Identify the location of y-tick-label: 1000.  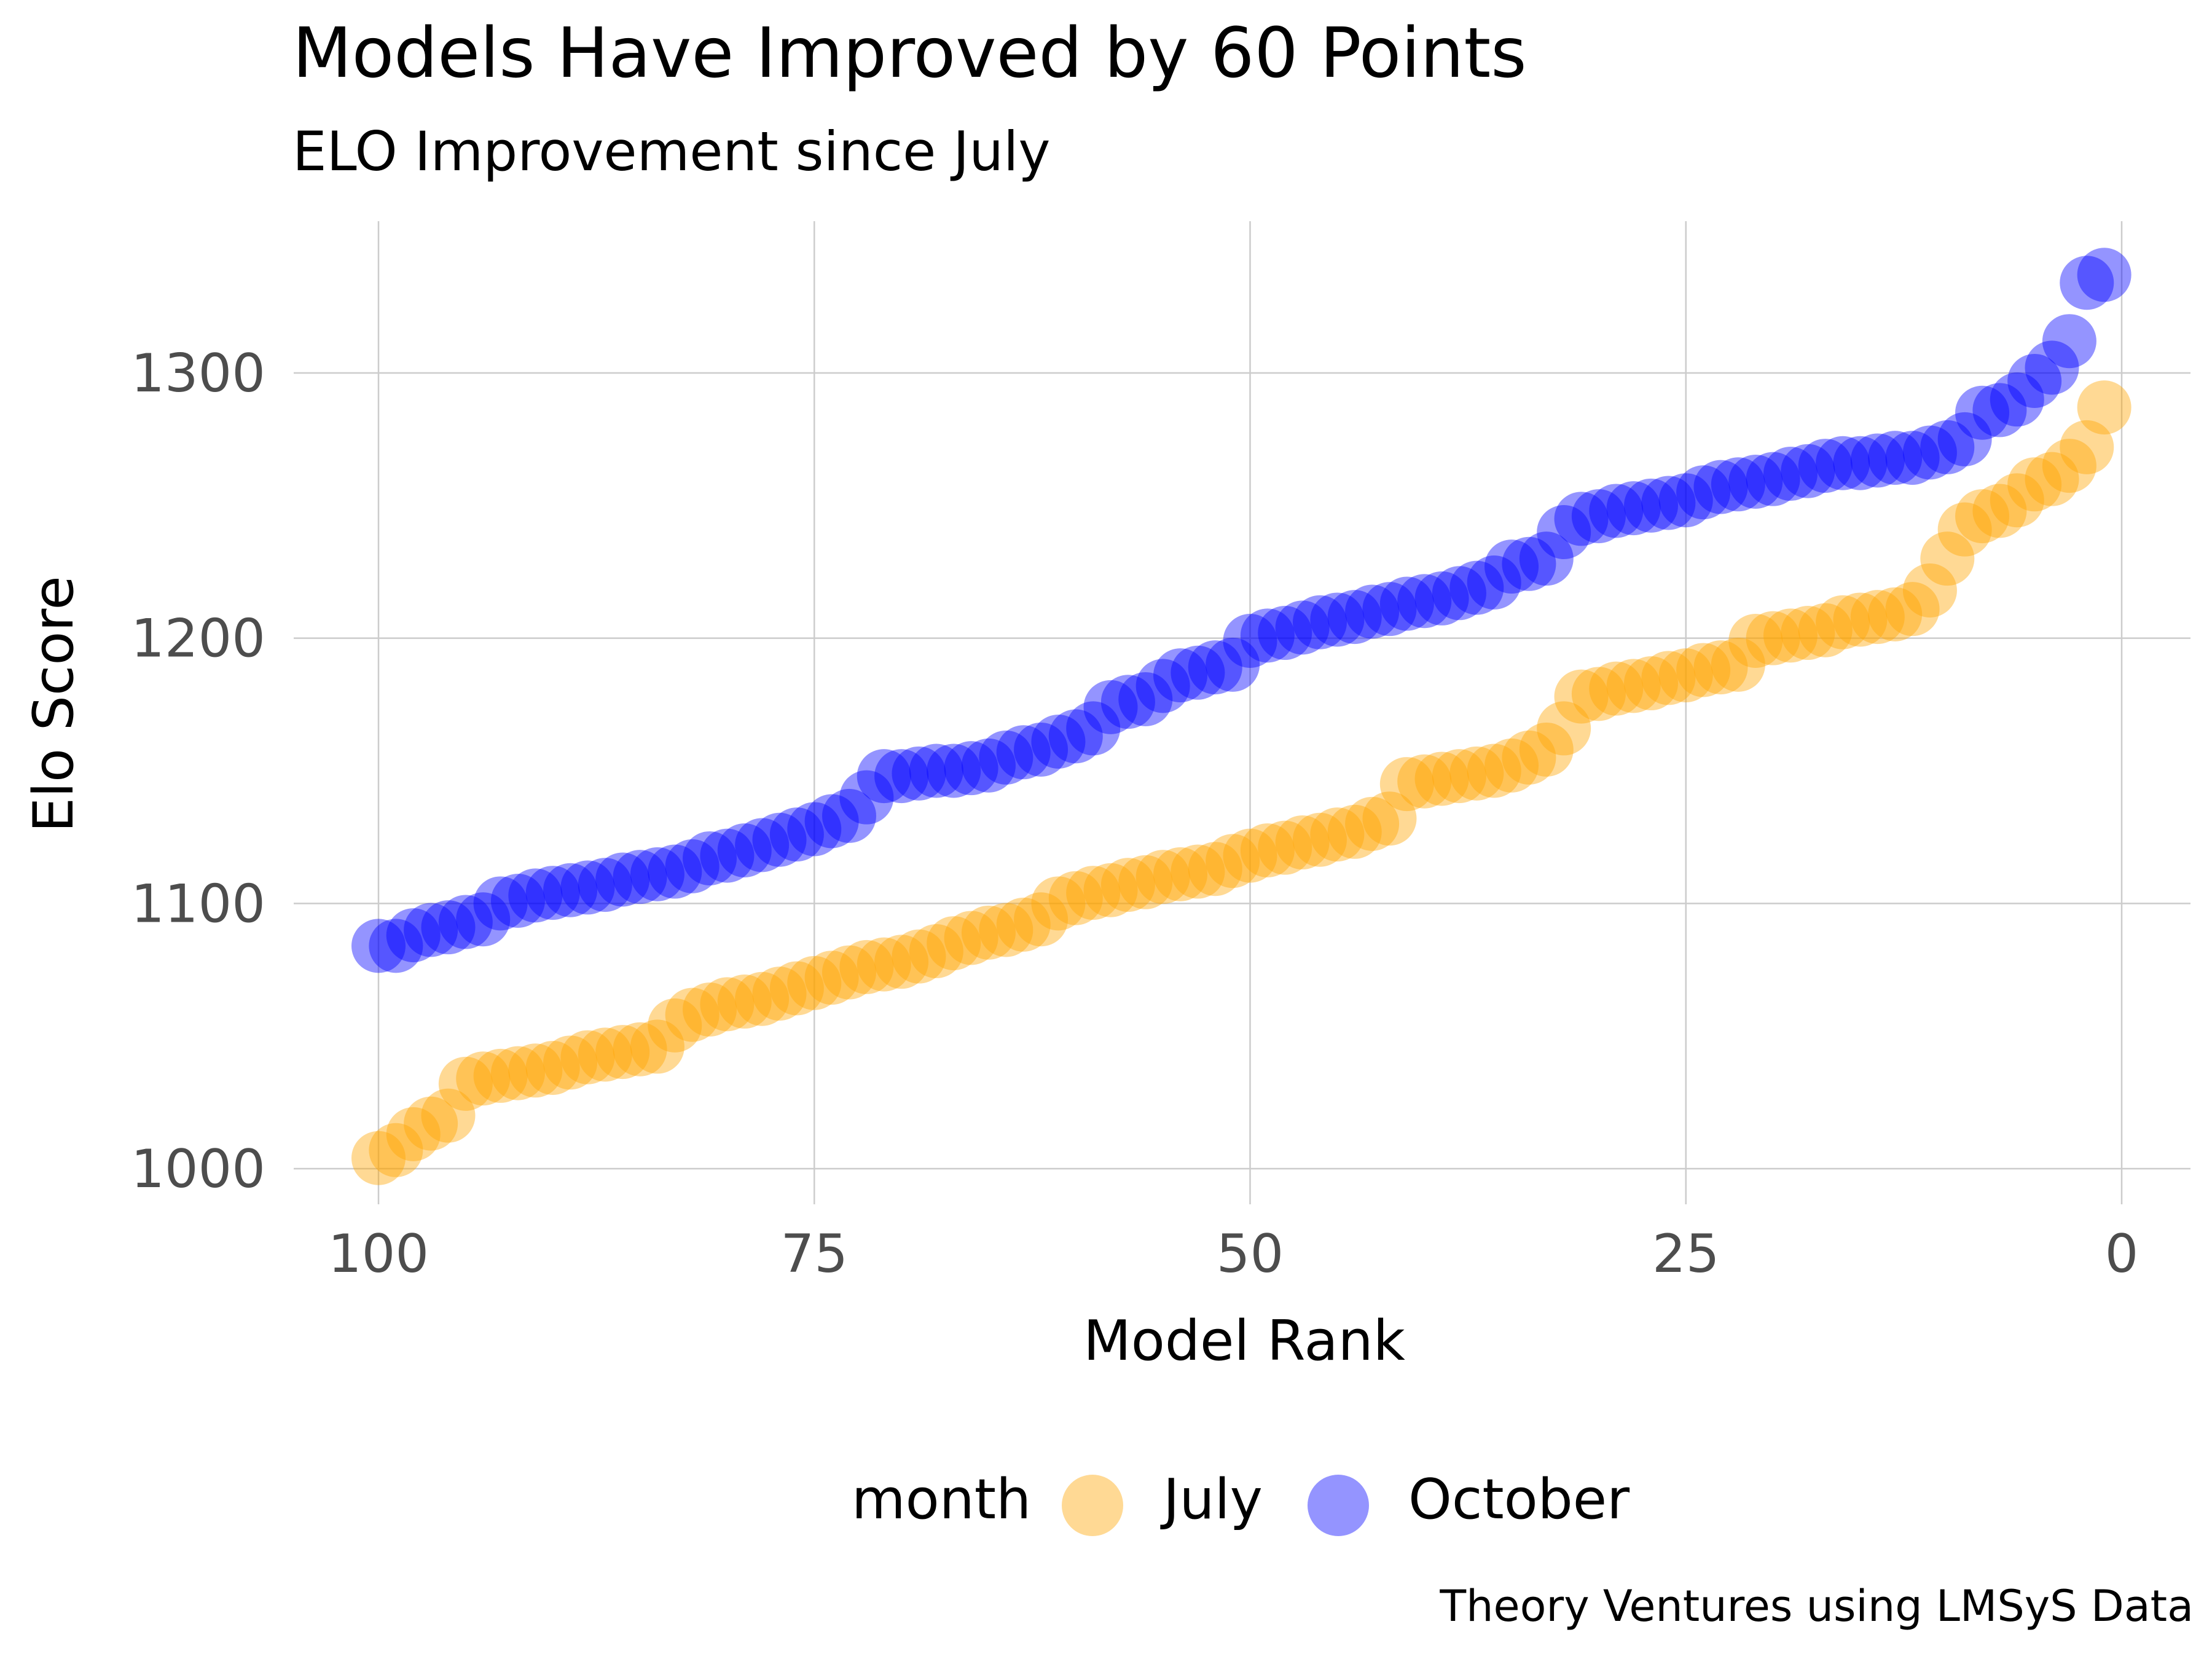
(198, 1169).